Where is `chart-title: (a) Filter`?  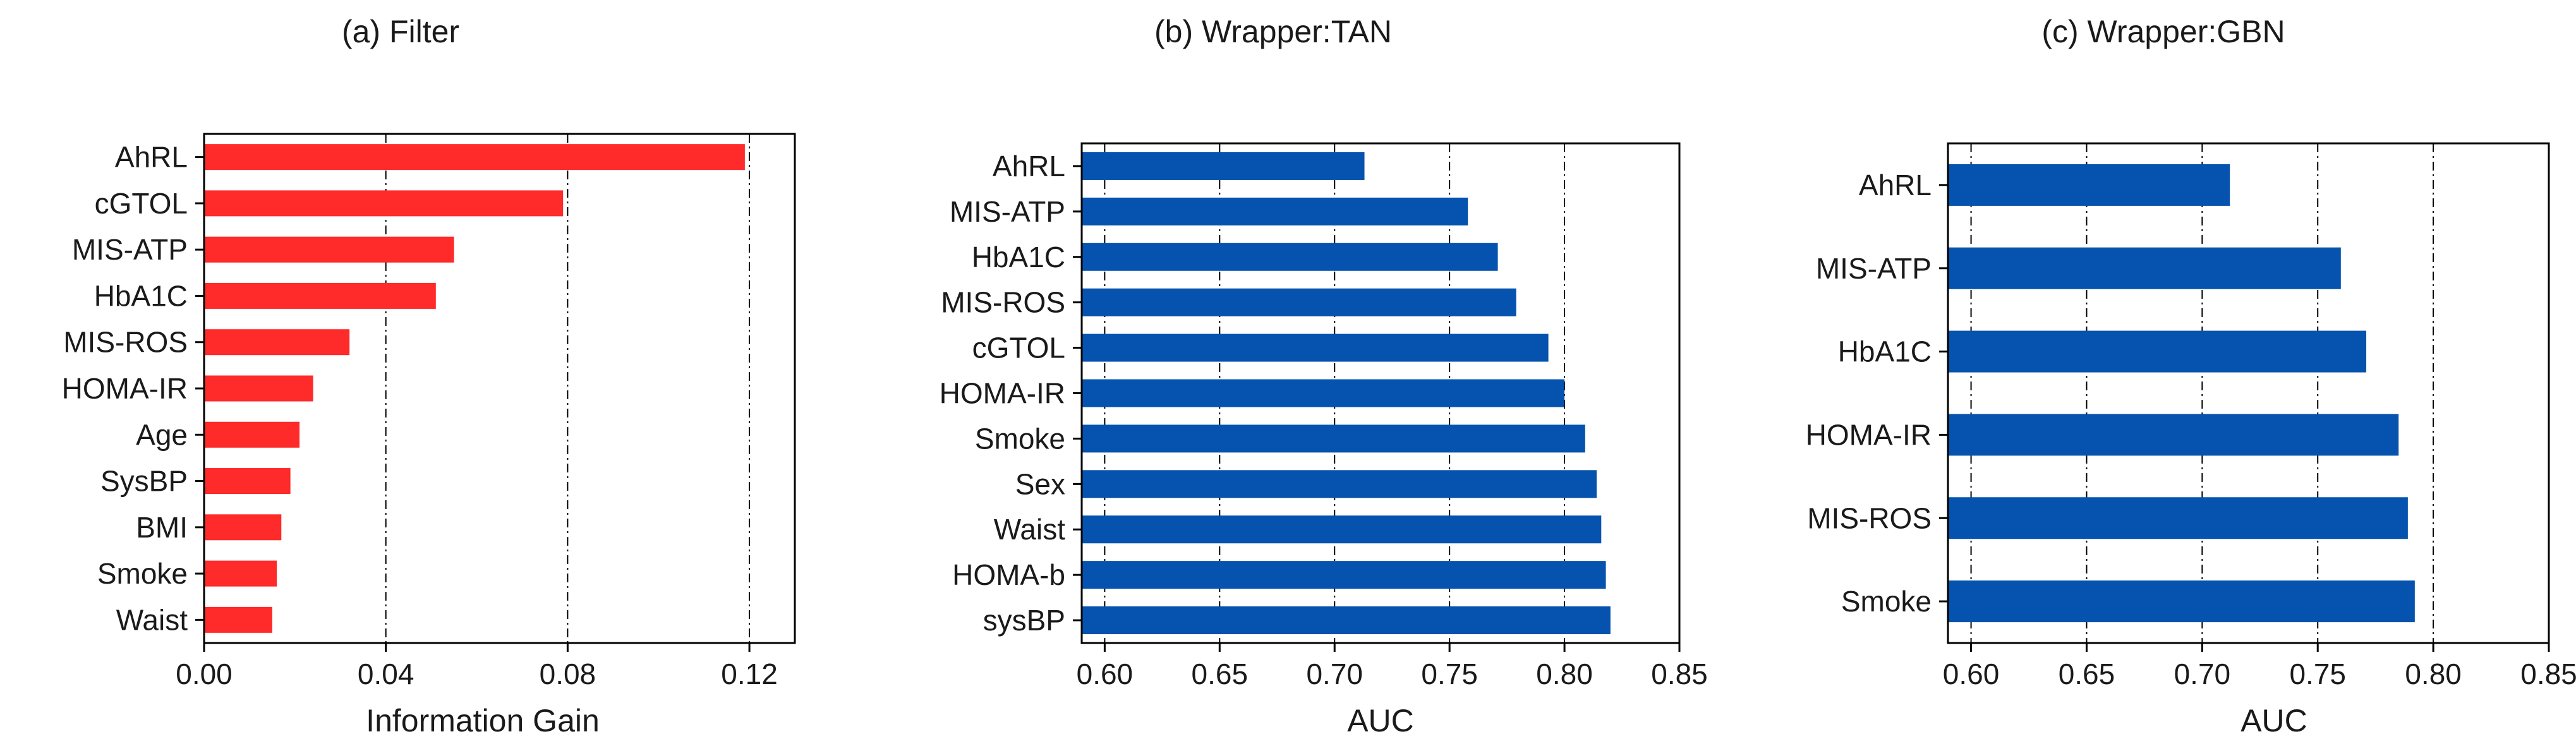 chart-title: (a) Filter is located at coordinates (400, 32).